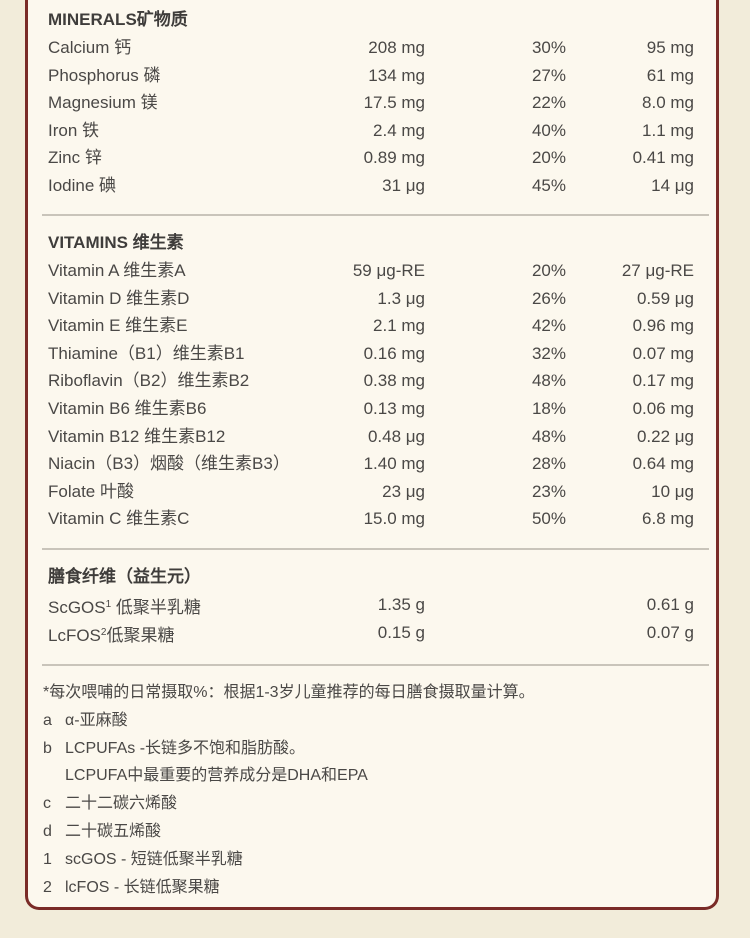 The height and width of the screenshot is (938, 750). I want to click on amount-per-serving: 10 μg, so click(672, 491).